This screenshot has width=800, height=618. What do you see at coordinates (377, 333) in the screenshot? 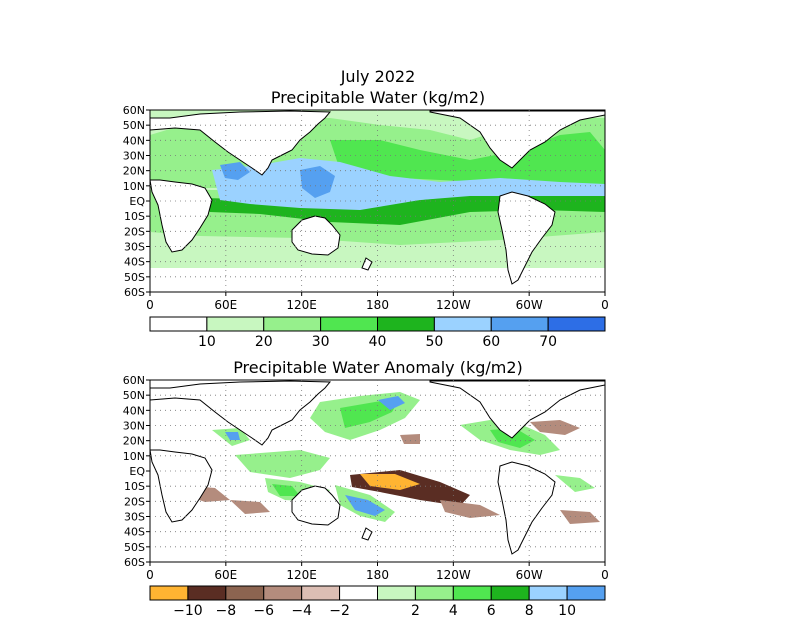
I see `pw-colorbar: 10 20 30 40 50 60 70` at bounding box center [377, 333].